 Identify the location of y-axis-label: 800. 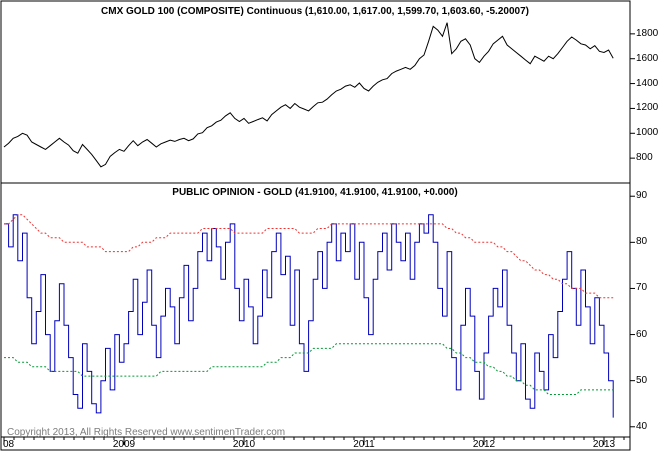
(644, 158).